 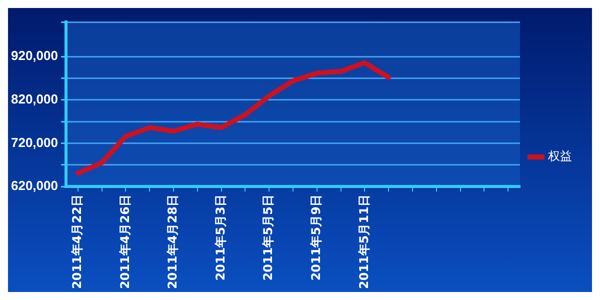 What do you see at coordinates (220, 237) in the screenshot?
I see `x-tick-label: 2011年5月3日` at bounding box center [220, 237].